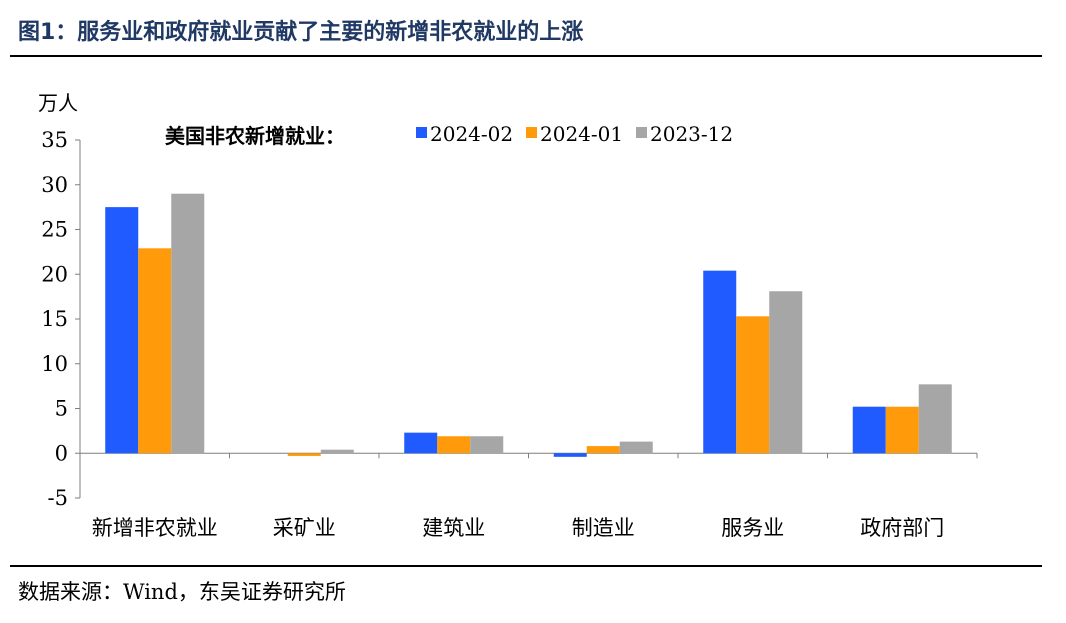 The image size is (1066, 623). I want to click on y-axis: -5 0 5 10 15 20 25 30 35, so click(61, 319).